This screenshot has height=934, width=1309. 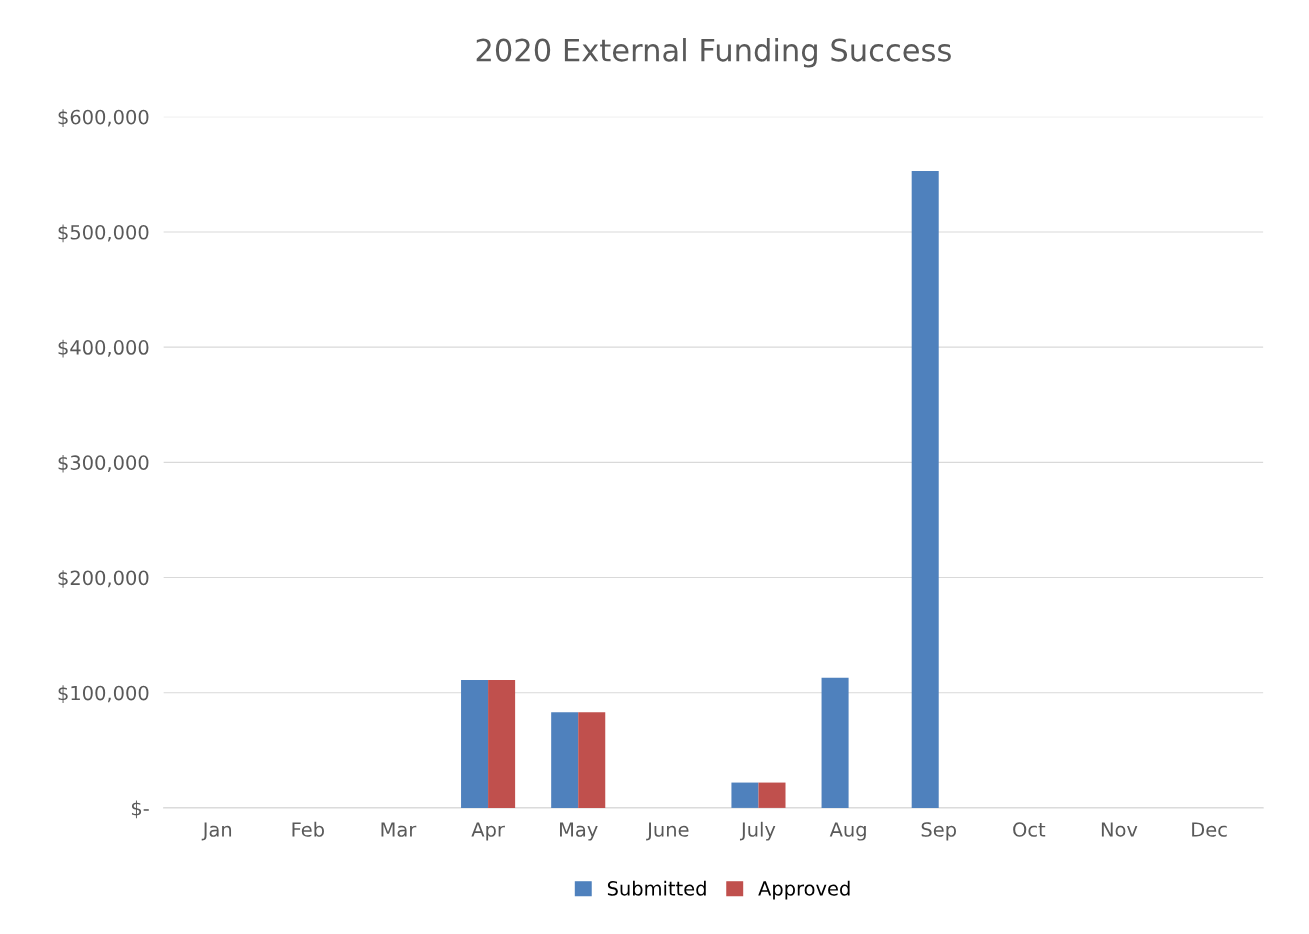 What do you see at coordinates (103, 118) in the screenshot?
I see `y-tick-label: $600,000` at bounding box center [103, 118].